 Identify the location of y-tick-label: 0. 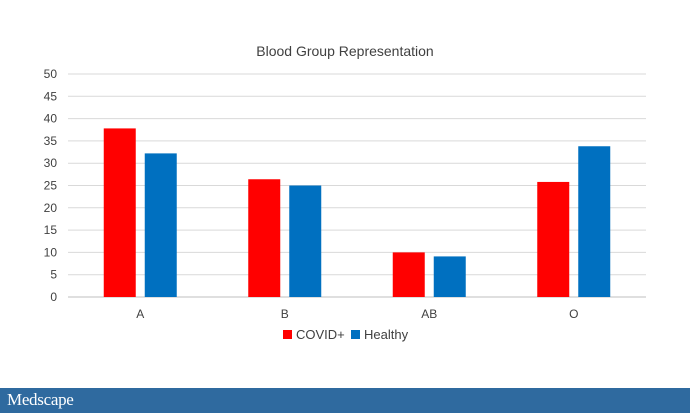
(53, 297).